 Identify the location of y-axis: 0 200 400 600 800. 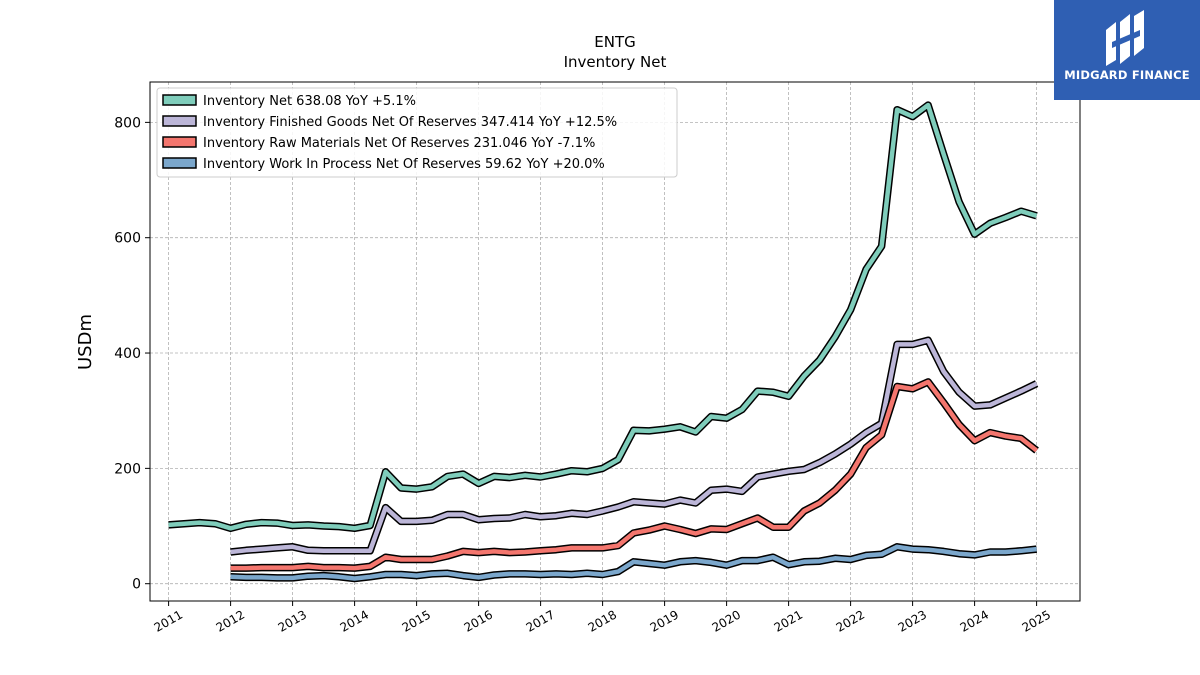
(132, 354).